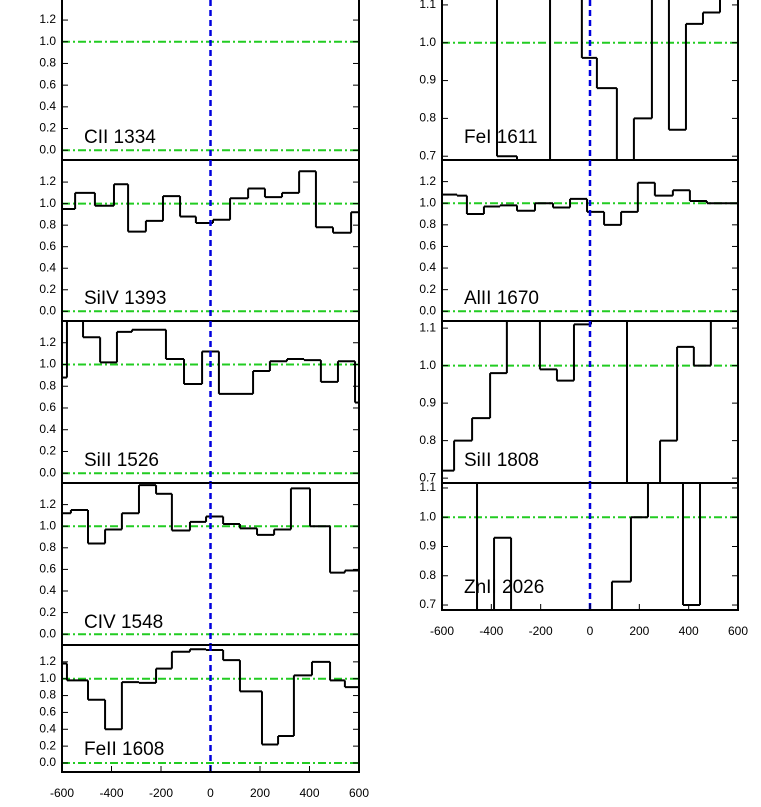 This screenshot has width=761, height=807. I want to click on line-label: FeII 1608, so click(124, 749).